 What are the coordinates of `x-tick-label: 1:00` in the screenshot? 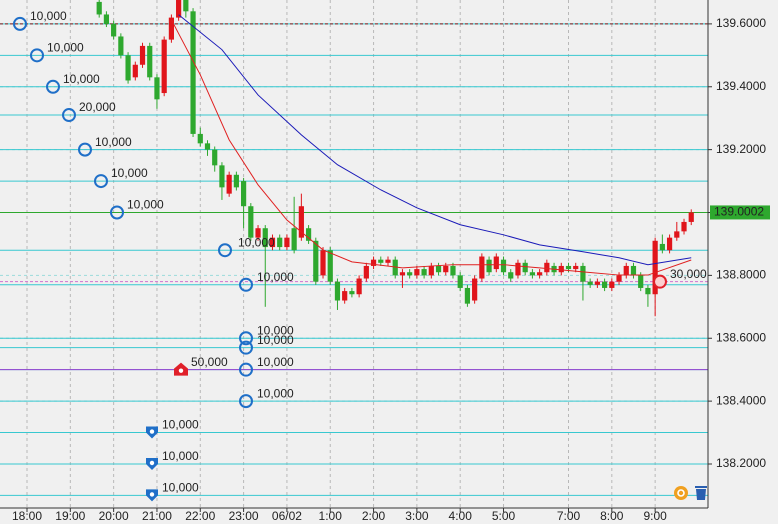 It's located at (331, 516).